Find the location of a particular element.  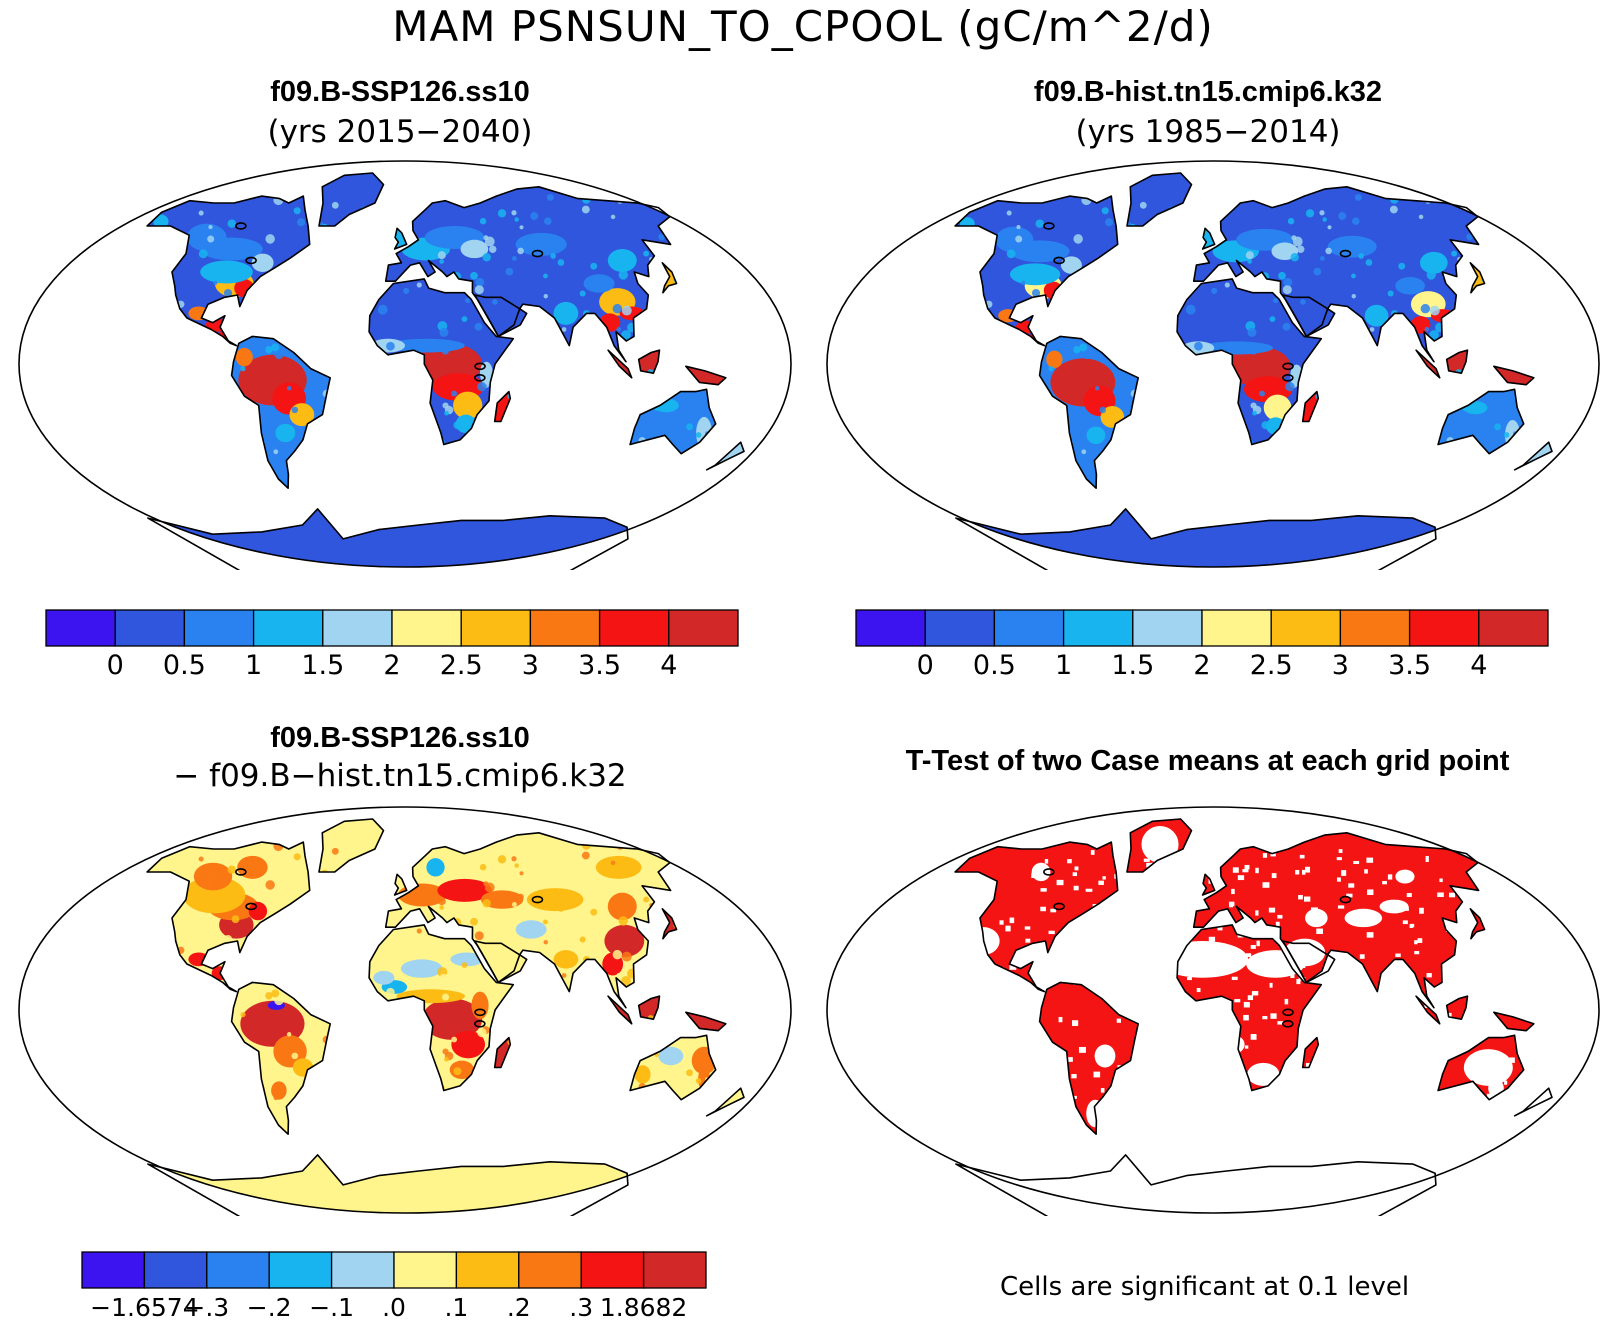

significance-footnote: Cells are significant at 0.1 level is located at coordinates (1205, 1287).